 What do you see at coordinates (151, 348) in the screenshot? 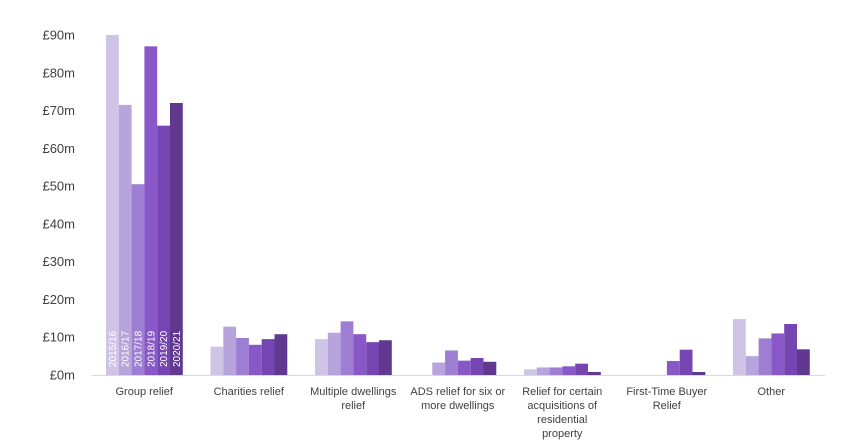
I see `series-label: 2018/19` at bounding box center [151, 348].